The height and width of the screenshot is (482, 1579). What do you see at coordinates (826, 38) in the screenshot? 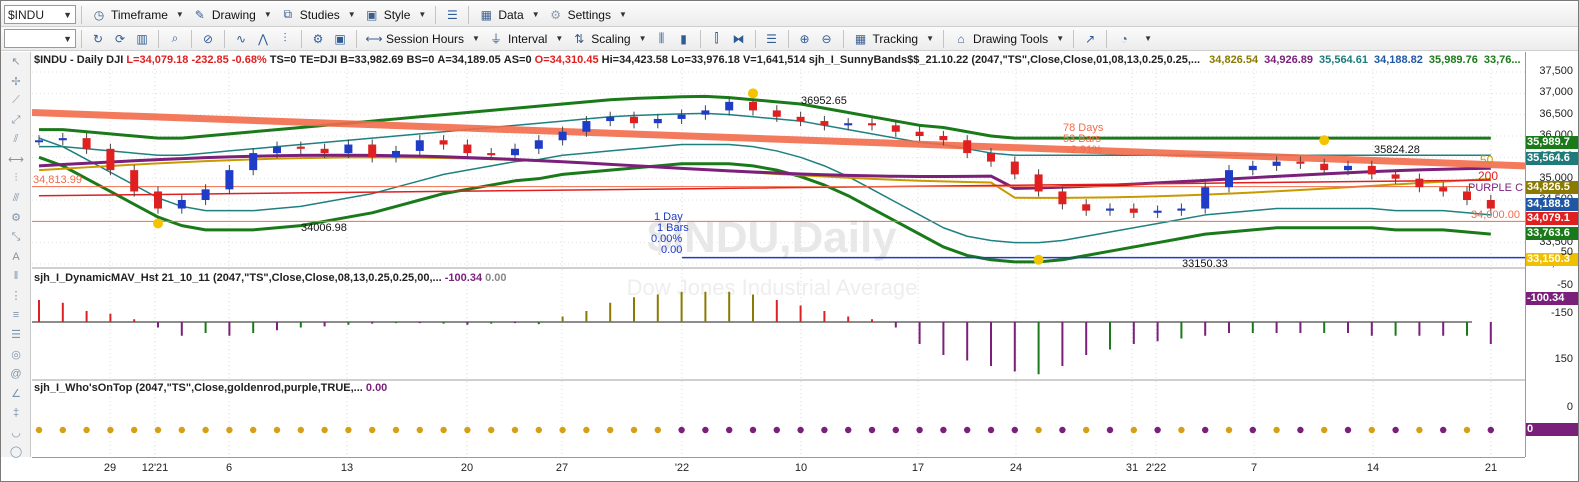
I see `zoom-out-icon: ⊖` at bounding box center [826, 38].